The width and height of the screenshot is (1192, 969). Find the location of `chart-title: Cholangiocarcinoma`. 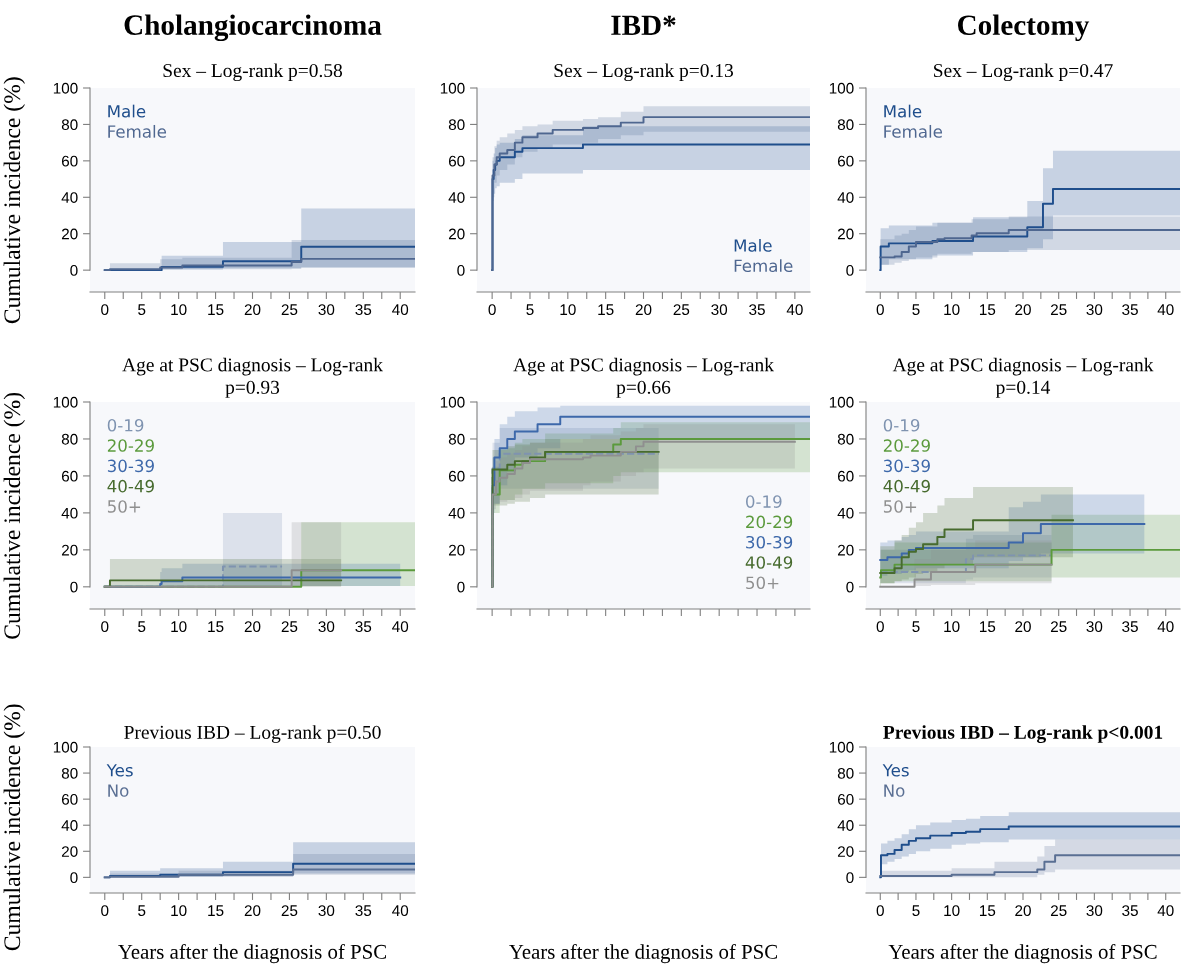

chart-title: Cholangiocarcinoma is located at coordinates (253, 28).